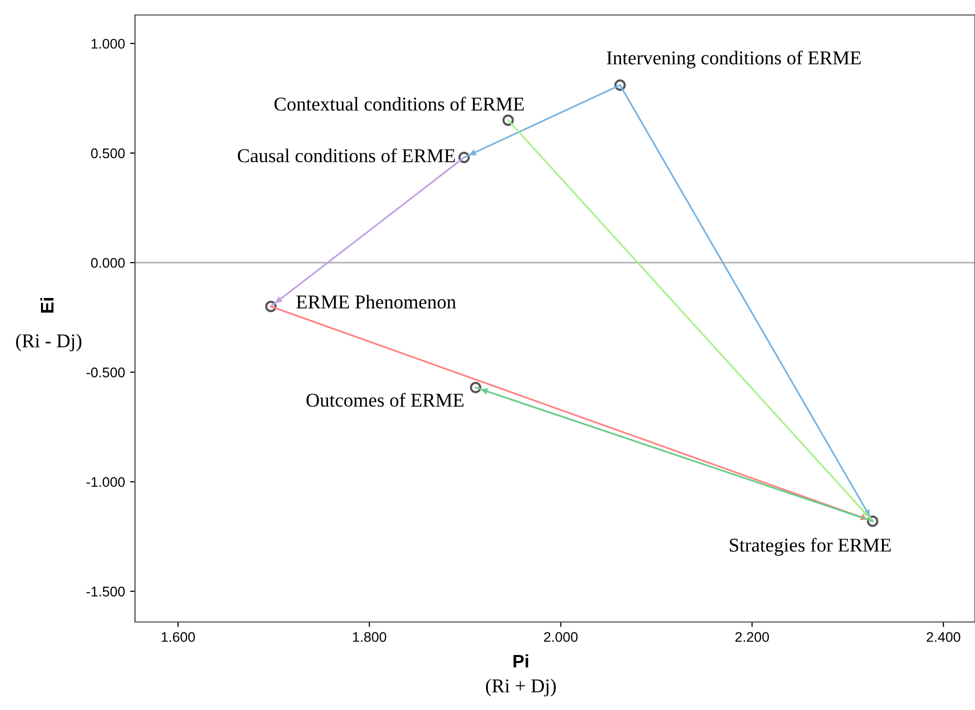  What do you see at coordinates (108, 153) in the screenshot?
I see `y-tick-label: 0.500` at bounding box center [108, 153].